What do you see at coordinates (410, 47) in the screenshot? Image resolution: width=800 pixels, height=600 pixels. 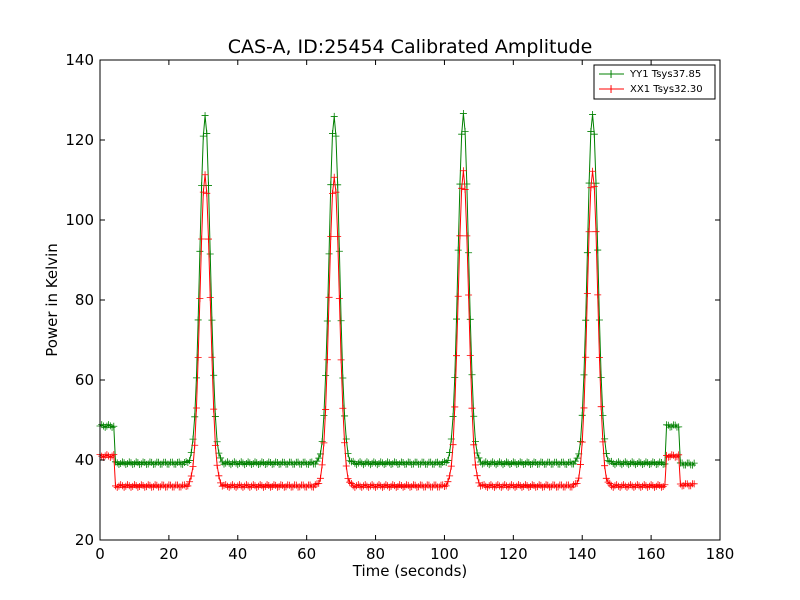 I see `chart-title: CAS-A, ID:25454 Calibrated Amplitude` at bounding box center [410, 47].